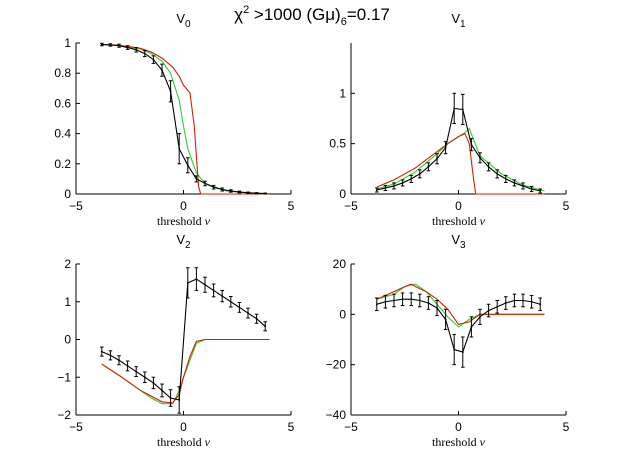 The image size is (622, 468). What do you see at coordinates (67, 264) in the screenshot?
I see `y-tick-label: 2` at bounding box center [67, 264].